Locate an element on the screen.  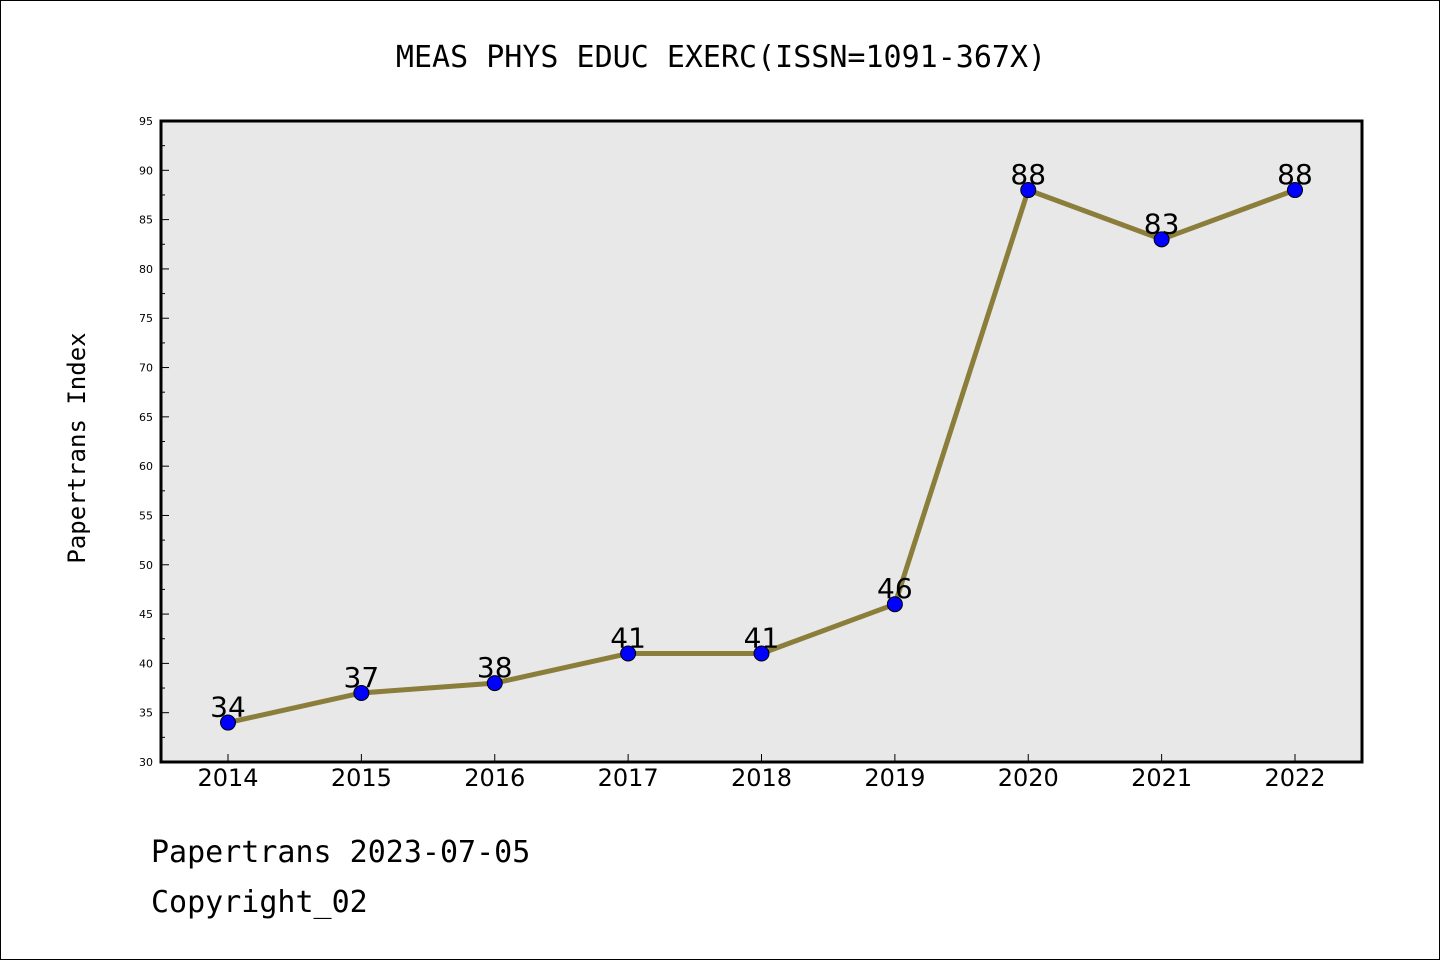
y-tick-label: 90 is located at coordinates (146, 170).